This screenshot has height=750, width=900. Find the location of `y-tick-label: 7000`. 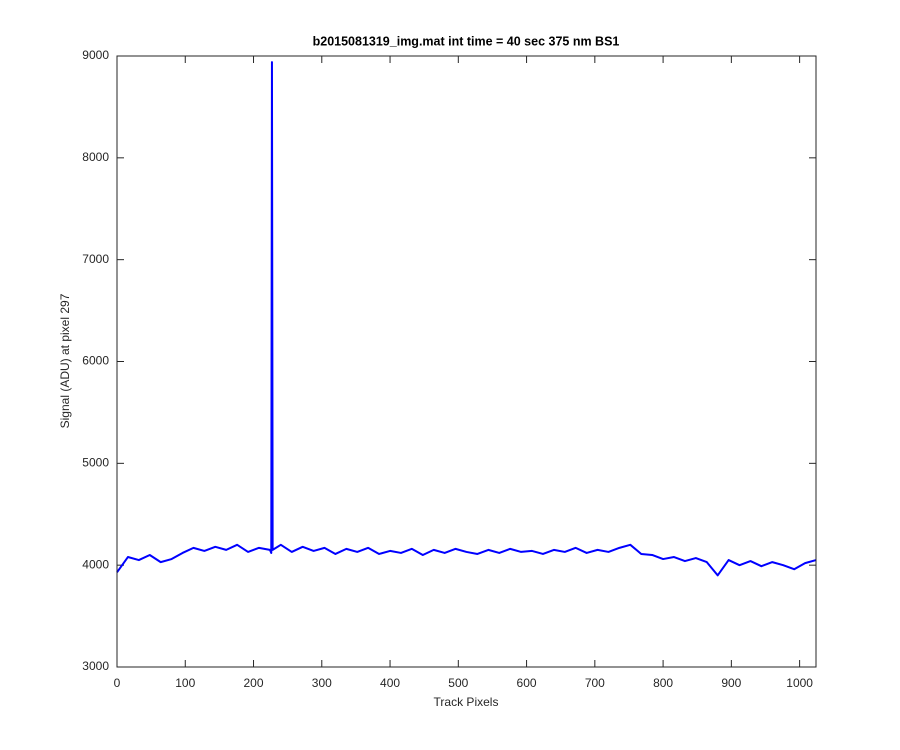

y-tick-label: 7000 is located at coordinates (95, 259).